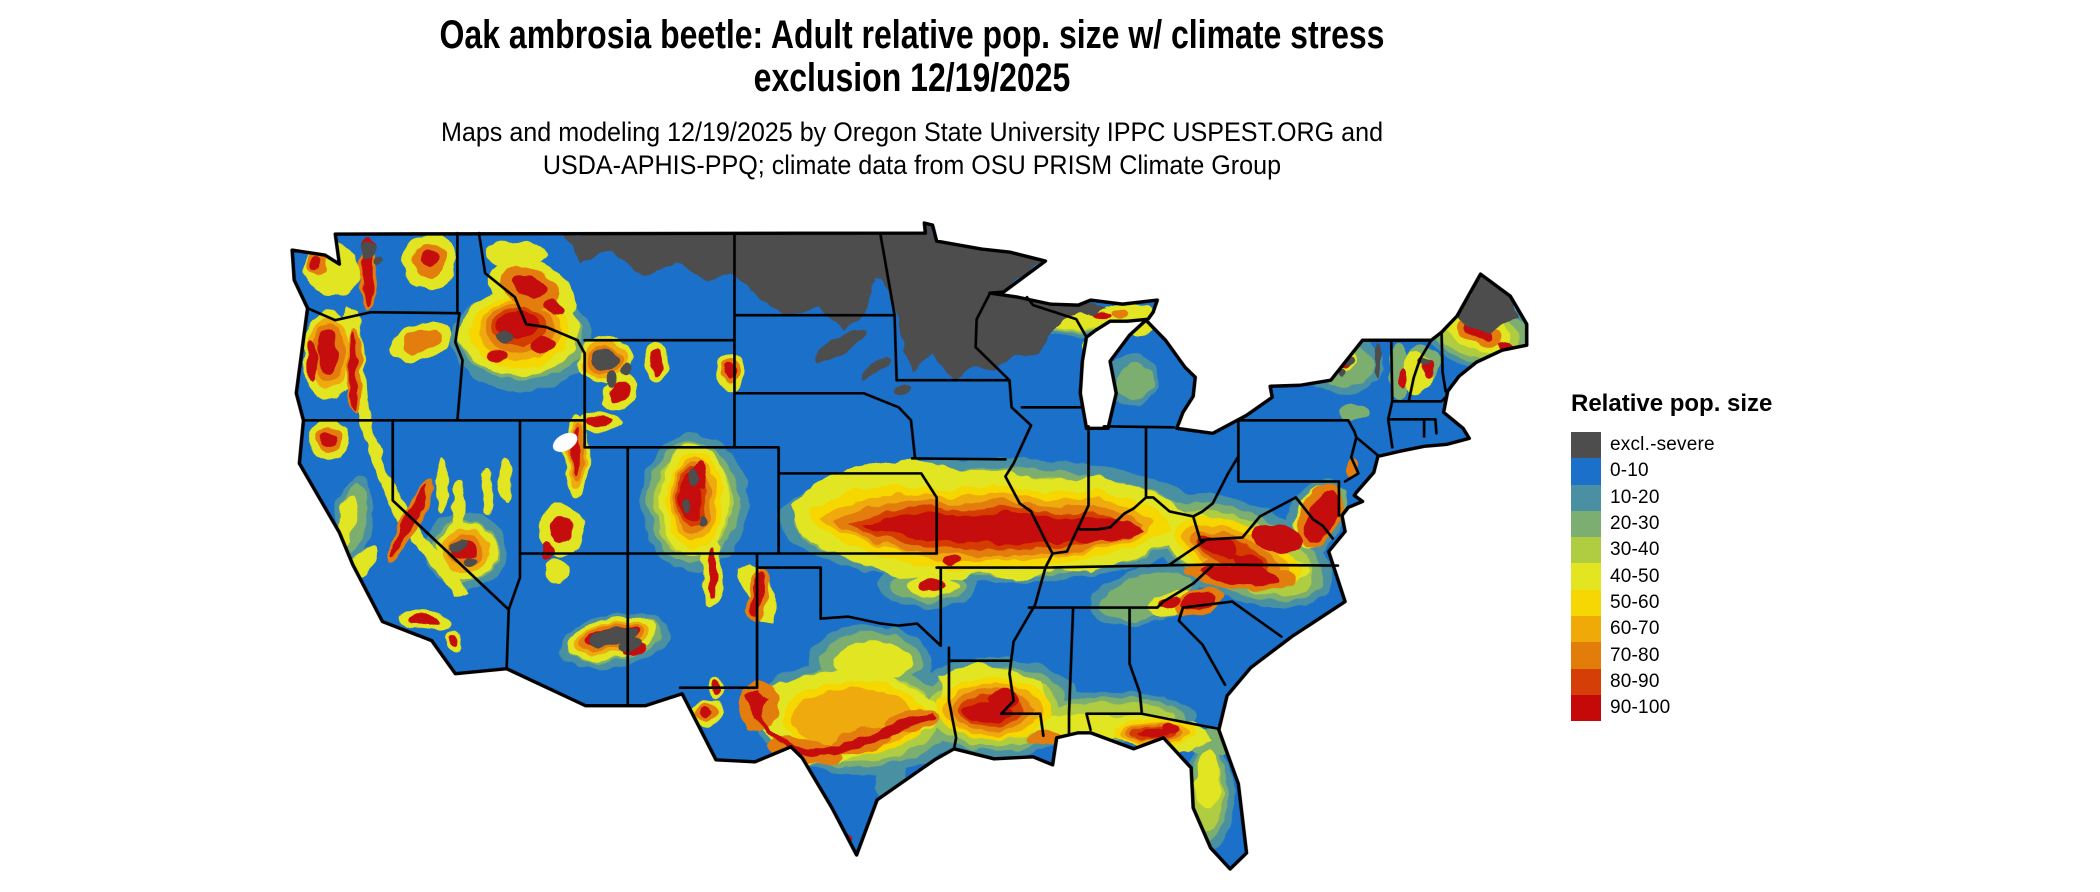 The image size is (2100, 892). What do you see at coordinates (1635, 576) in the screenshot?
I see `legend-label: 40-50` at bounding box center [1635, 576].